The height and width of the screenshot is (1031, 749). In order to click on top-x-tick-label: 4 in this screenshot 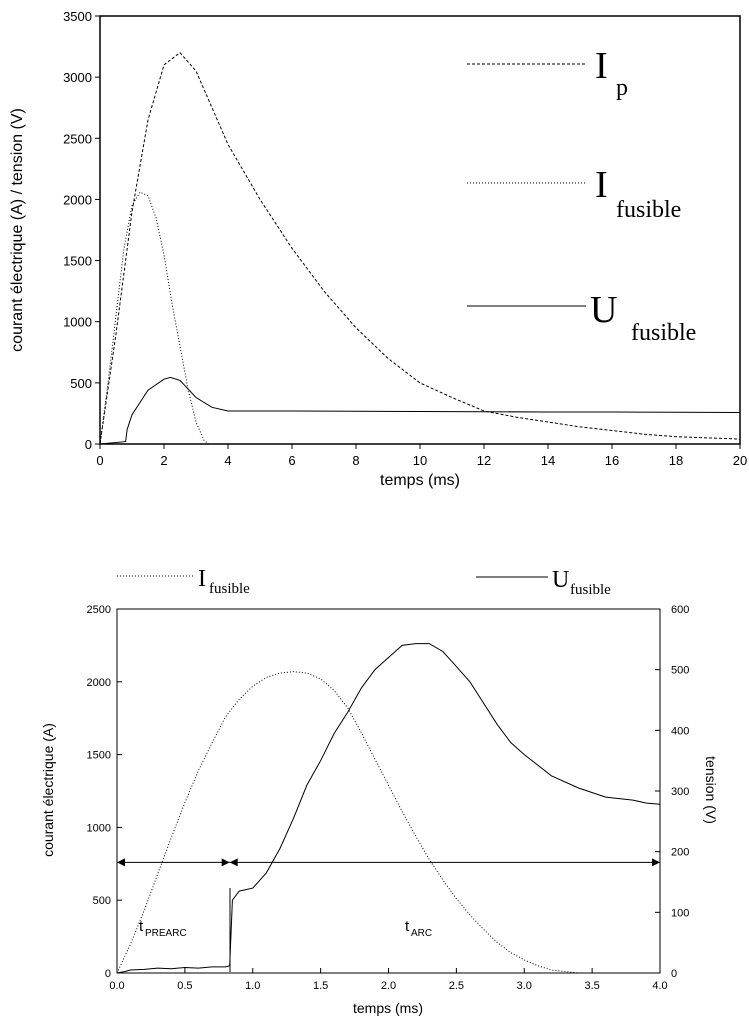, I will do `click(227, 460)`.